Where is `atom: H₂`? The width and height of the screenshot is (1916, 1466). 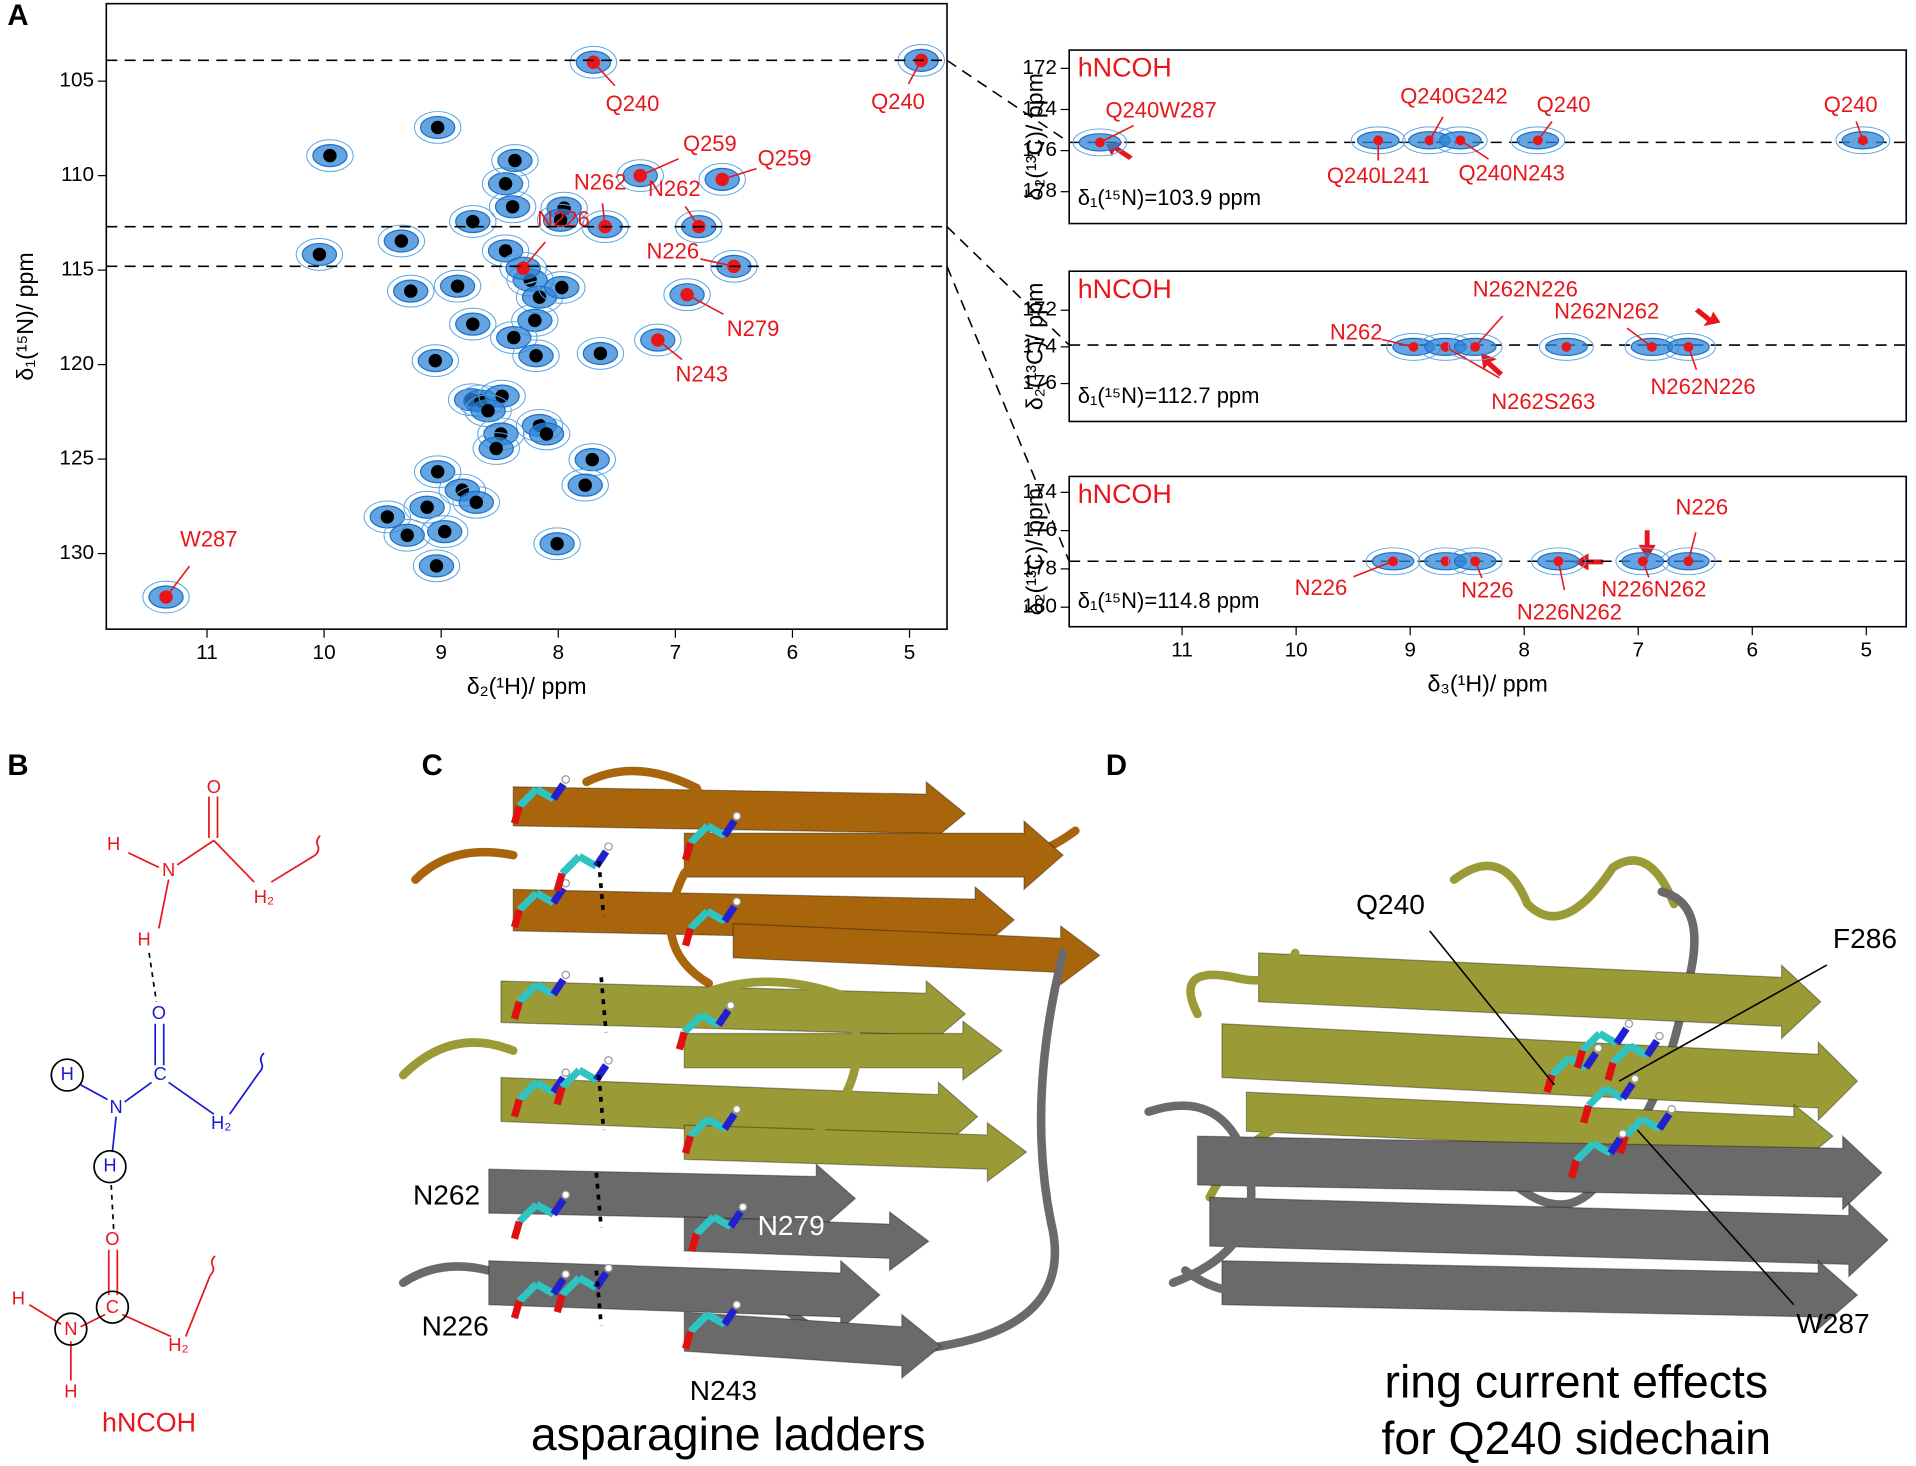
atom: H₂ is located at coordinates (221, 1122).